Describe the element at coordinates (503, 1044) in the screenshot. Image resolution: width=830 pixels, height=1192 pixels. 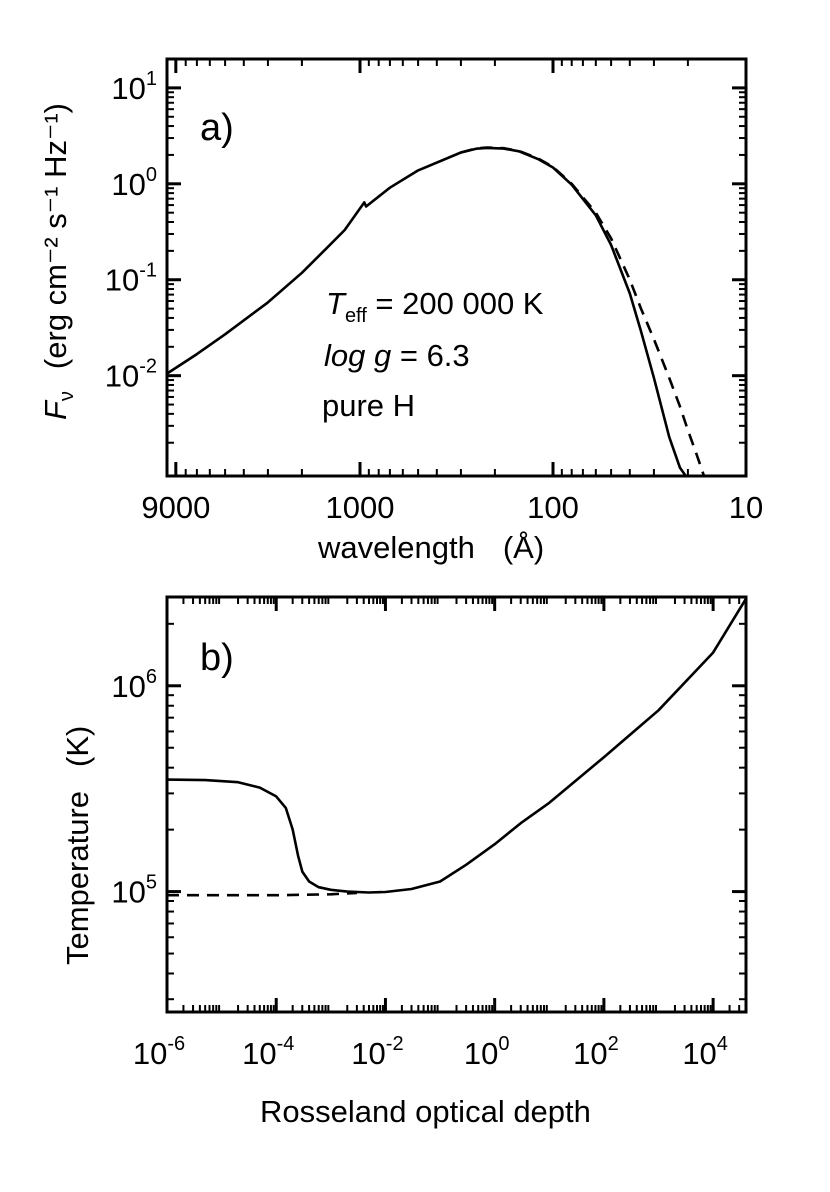
I see `x-tick-exp: 0` at that location.